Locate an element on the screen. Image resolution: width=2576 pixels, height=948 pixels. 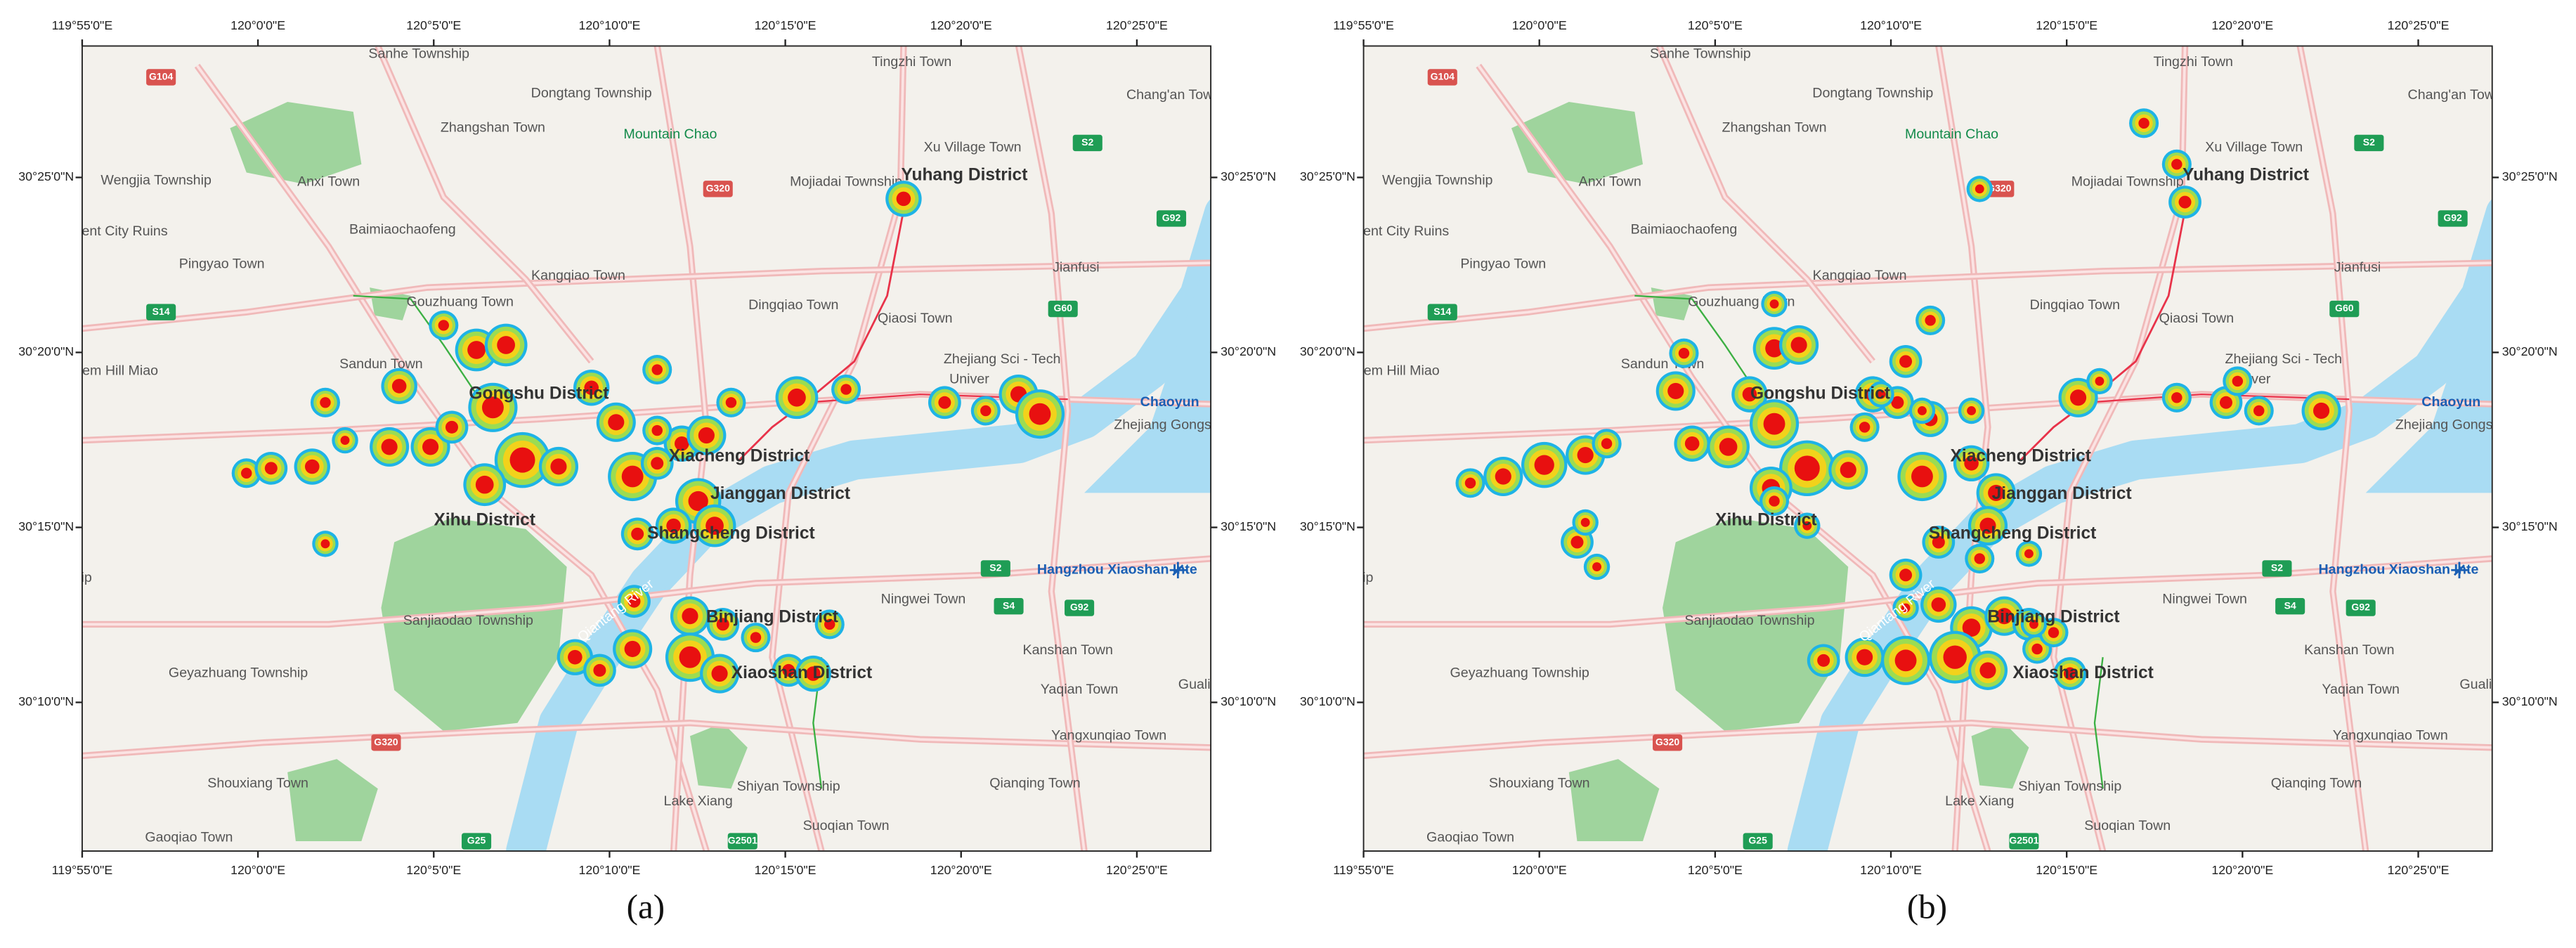
road-shield-label: G25 is located at coordinates (476, 841).